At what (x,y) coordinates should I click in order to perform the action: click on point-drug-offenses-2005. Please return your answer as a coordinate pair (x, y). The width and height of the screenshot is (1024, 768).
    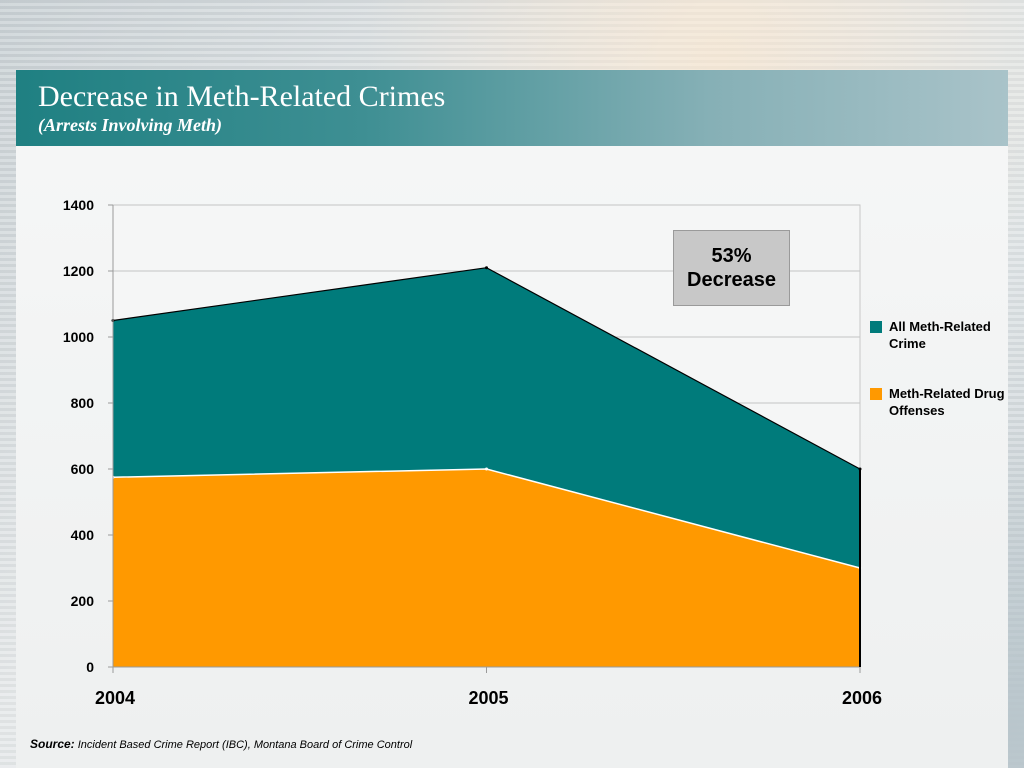
    Looking at the image, I should click on (486, 469).